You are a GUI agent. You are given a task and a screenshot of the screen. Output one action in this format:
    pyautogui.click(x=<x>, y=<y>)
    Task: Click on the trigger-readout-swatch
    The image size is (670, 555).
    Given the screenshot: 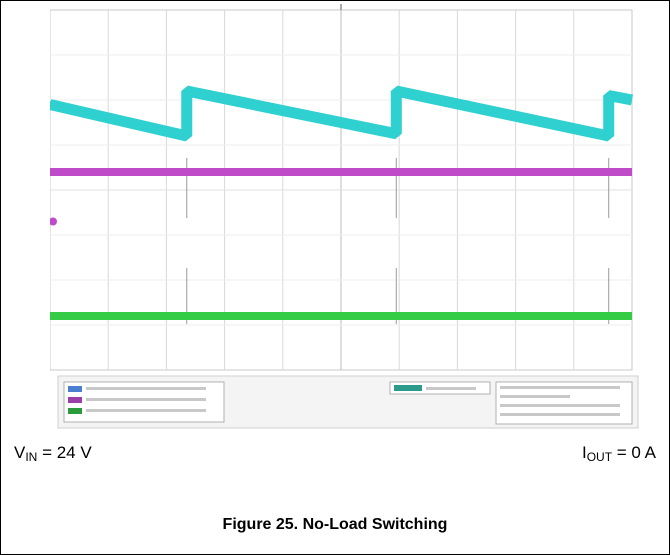 What is the action you would take?
    pyautogui.click(x=408, y=388)
    